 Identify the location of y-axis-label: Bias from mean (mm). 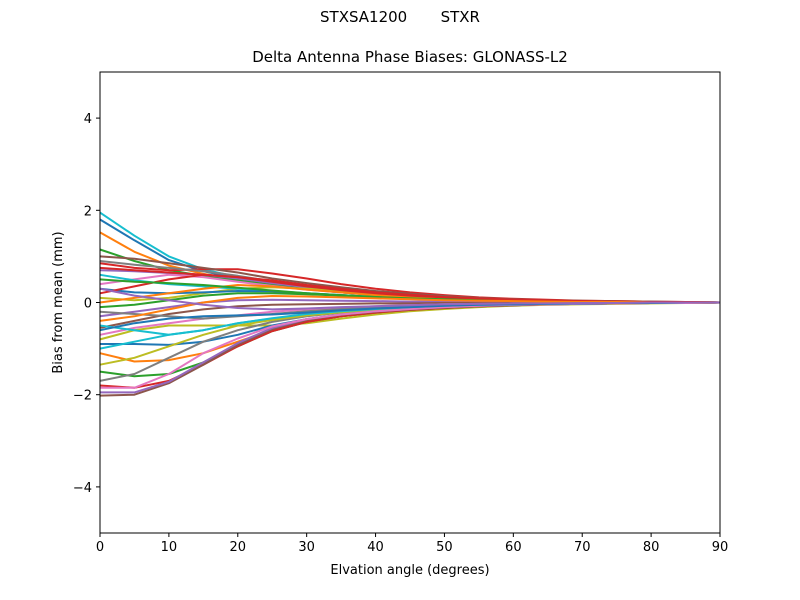
(58, 302).